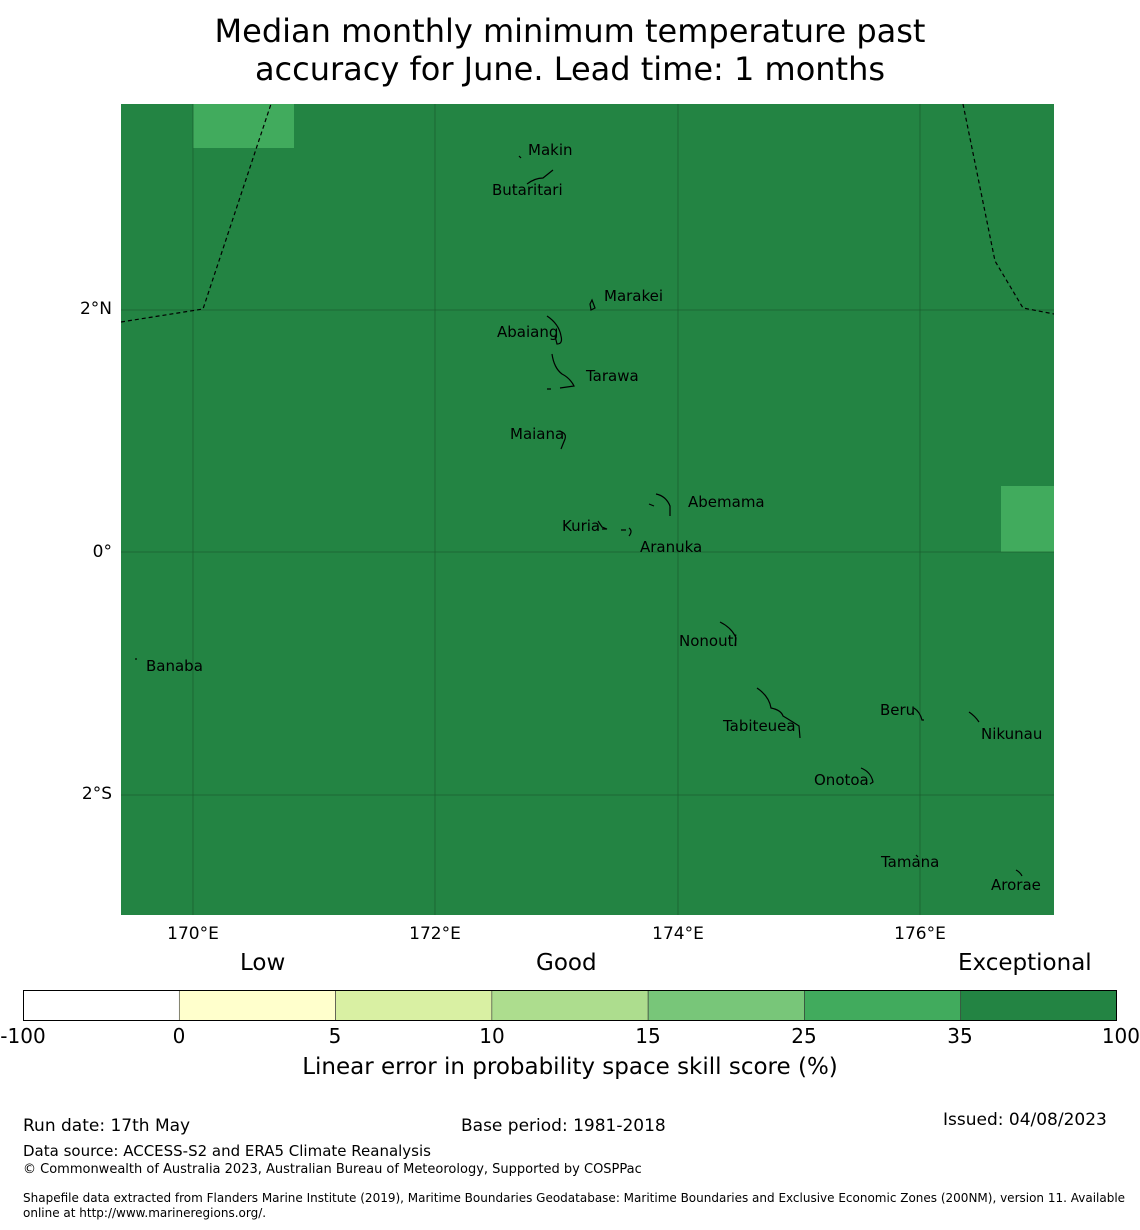 Image resolution: width=1140 pixels, height=1230 pixels. Describe the element at coordinates (918, 714) in the screenshot. I see `island-shape-beru` at that location.